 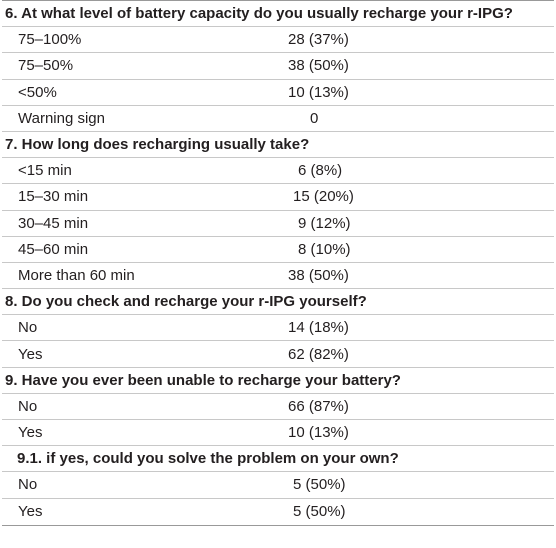 I want to click on answer-label: 75–50%, so click(x=46, y=66).